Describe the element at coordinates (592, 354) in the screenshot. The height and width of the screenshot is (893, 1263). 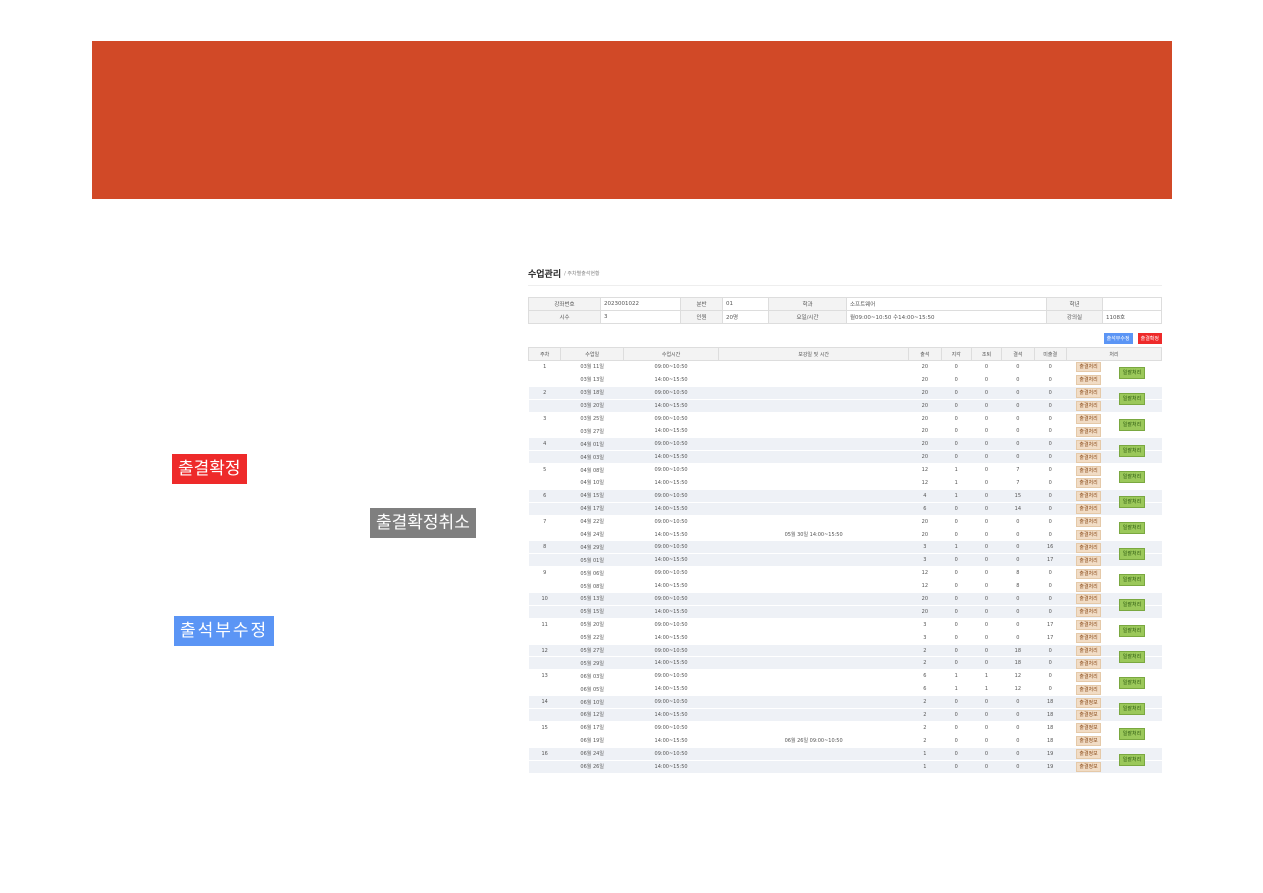
I see `column-header: 수업일` at that location.